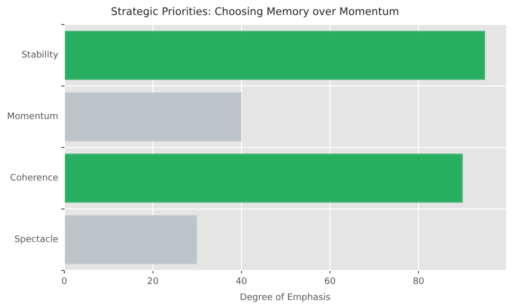 This screenshot has height=307, width=512. What do you see at coordinates (242, 282) in the screenshot?
I see `x-tick-label: 40` at bounding box center [242, 282].